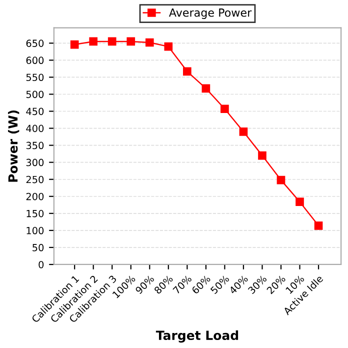 This screenshot has width=348, height=348. Describe the element at coordinates (197, 336) in the screenshot. I see `x-axis-title: Target Load` at that location.